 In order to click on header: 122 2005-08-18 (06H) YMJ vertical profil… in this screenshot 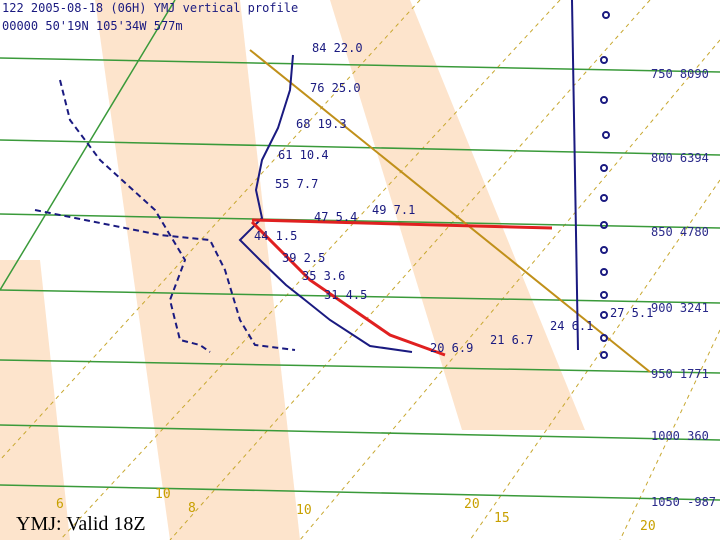, I will do `click(150, 17)`.